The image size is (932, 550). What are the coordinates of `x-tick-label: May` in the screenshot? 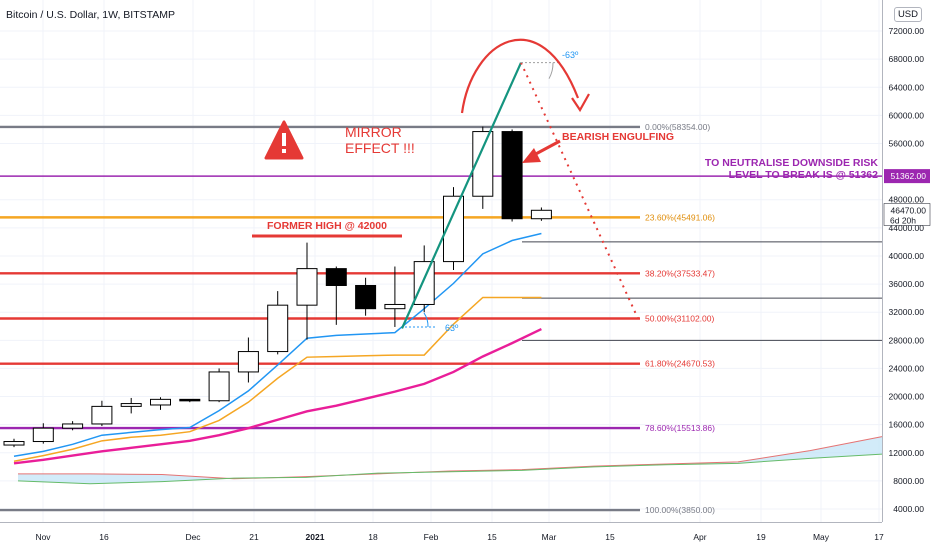 It's located at (821, 537).